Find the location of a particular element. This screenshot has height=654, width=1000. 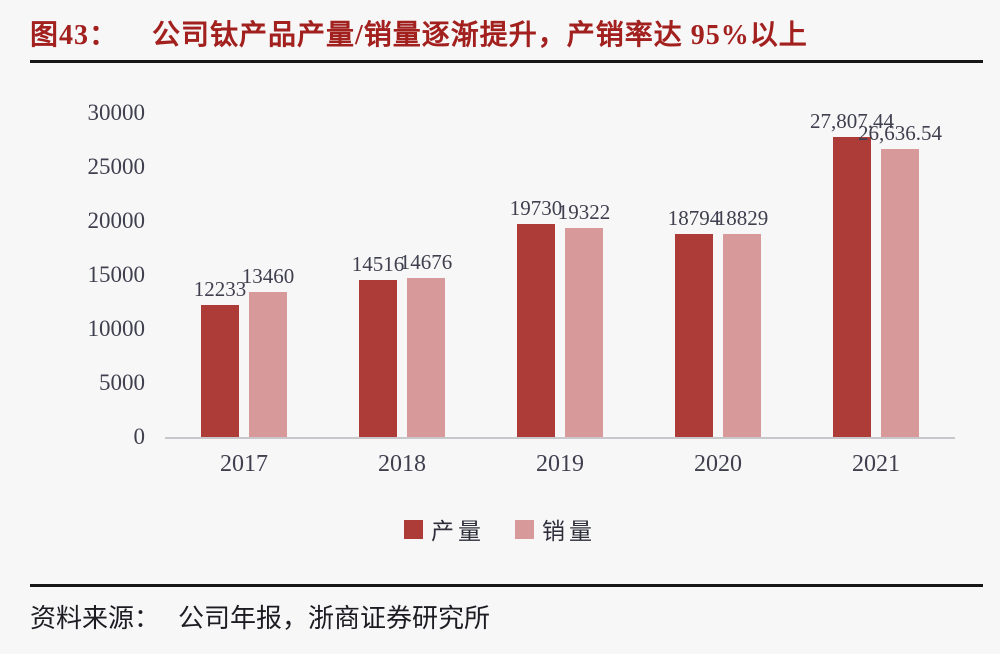

bar-value-label: 26,636.54 is located at coordinates (900, 133).